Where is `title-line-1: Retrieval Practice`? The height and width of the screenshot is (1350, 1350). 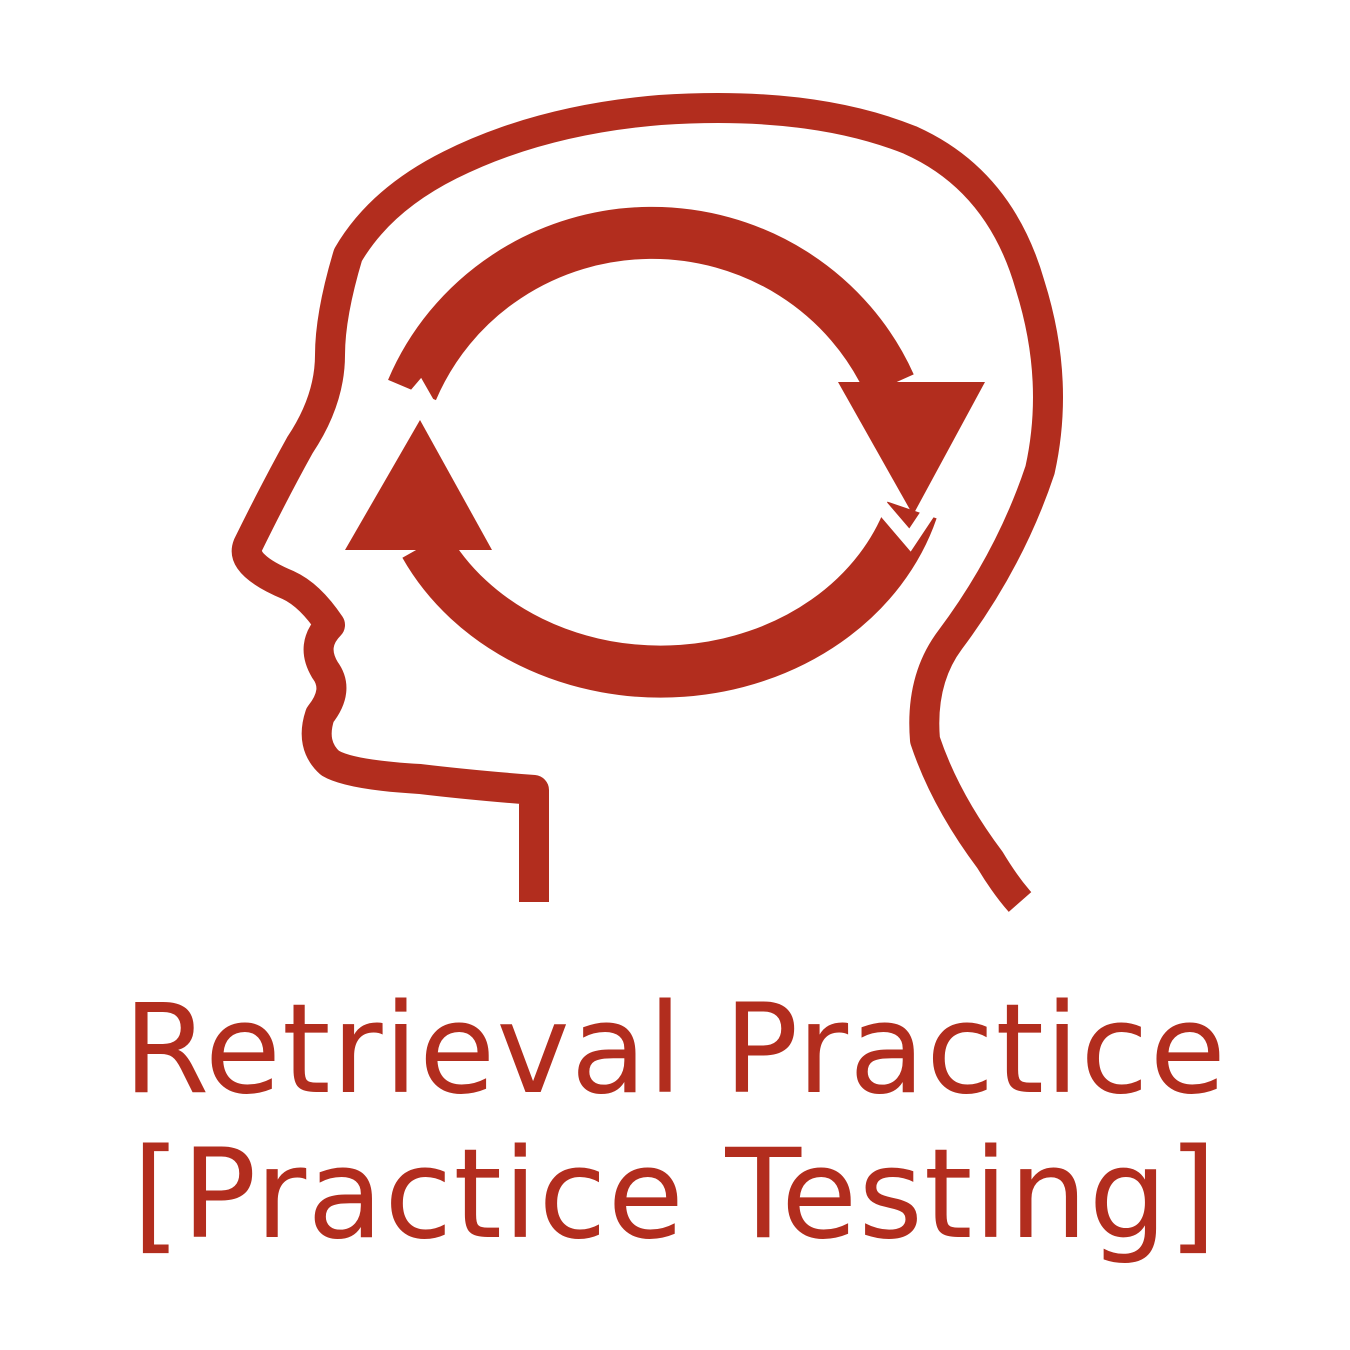 title-line-1: Retrieval Practice is located at coordinates (675, 1050).